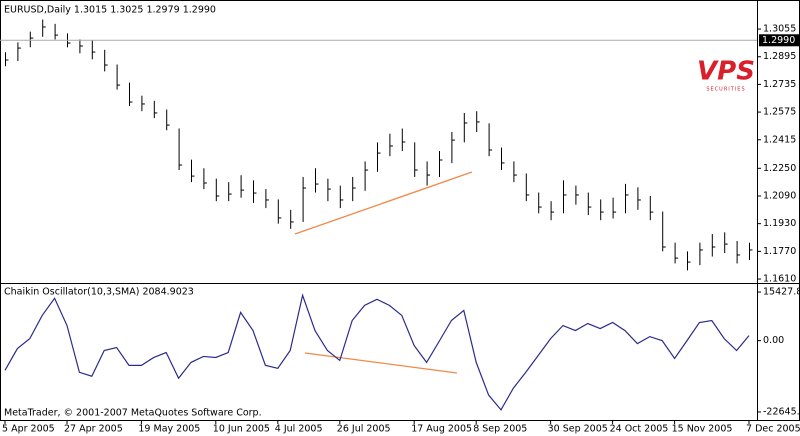 This screenshot has height=436, width=800. I want to click on last-price-label: 1.2990, so click(778, 40).